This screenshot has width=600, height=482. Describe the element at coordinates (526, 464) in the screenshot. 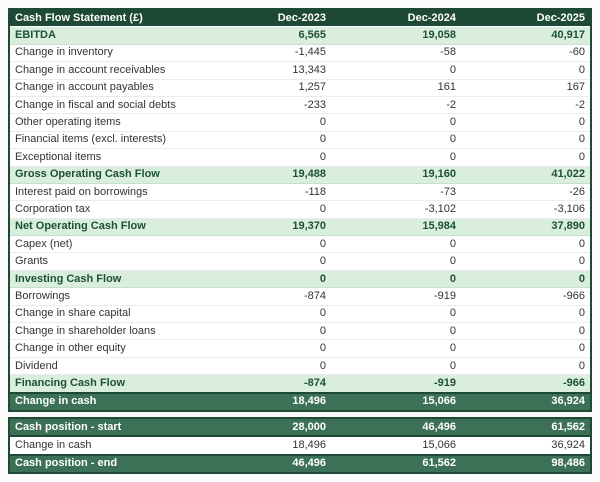

I see `value-cell: 98,486` at that location.